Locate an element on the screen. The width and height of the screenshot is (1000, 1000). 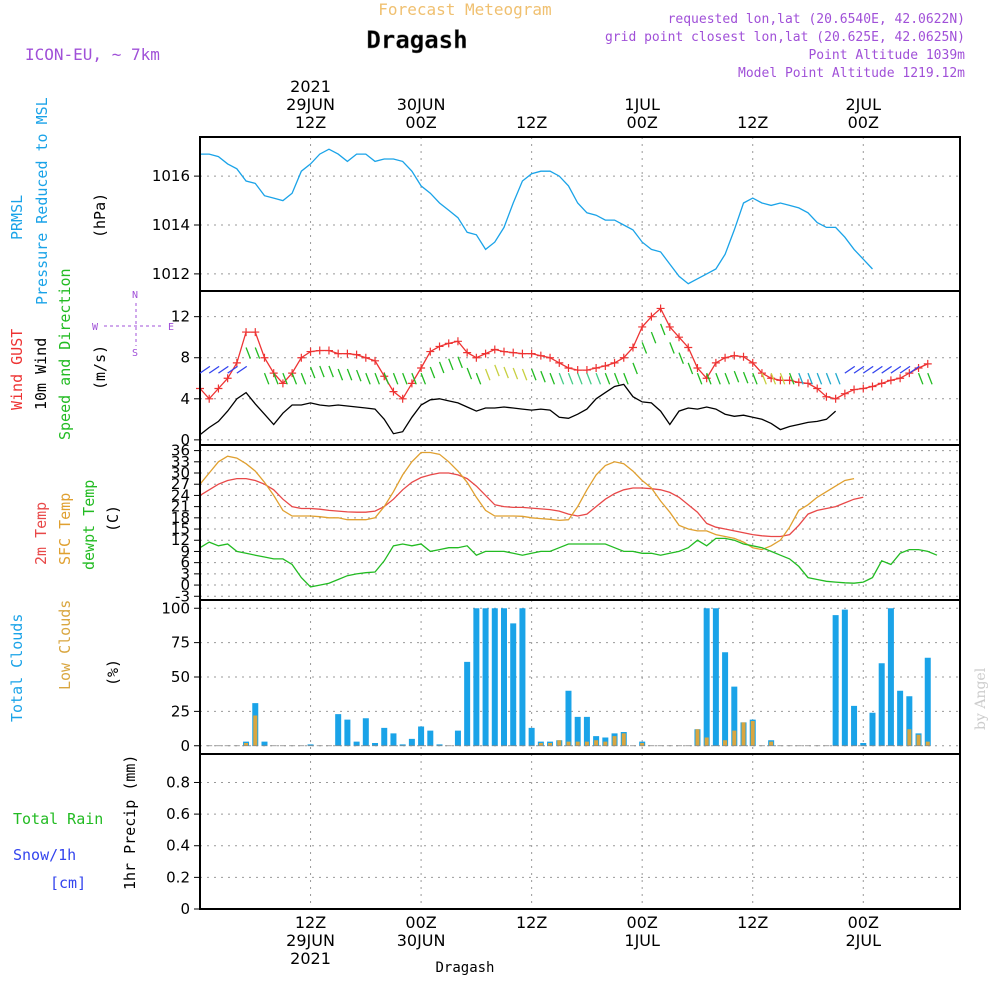
wind-dir-label: Speed and Direction is located at coordinates (65, 354).